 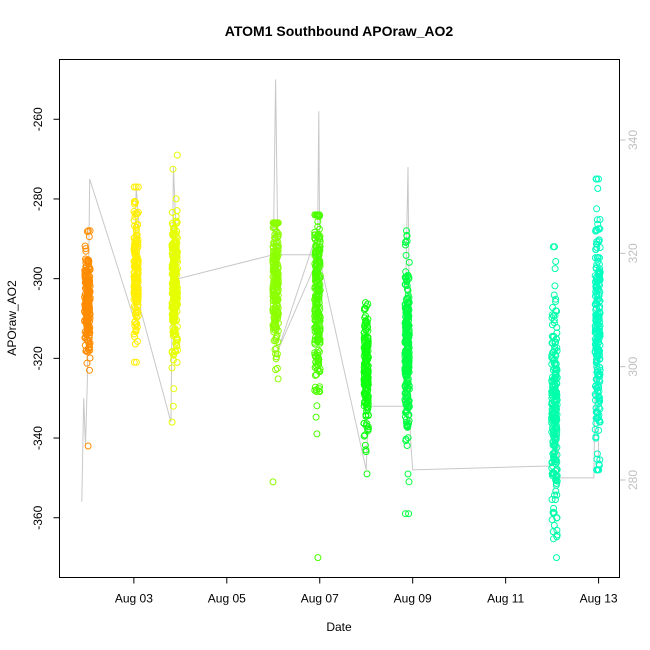 What do you see at coordinates (633, 366) in the screenshot?
I see `right-y-tick-label: 300` at bounding box center [633, 366].